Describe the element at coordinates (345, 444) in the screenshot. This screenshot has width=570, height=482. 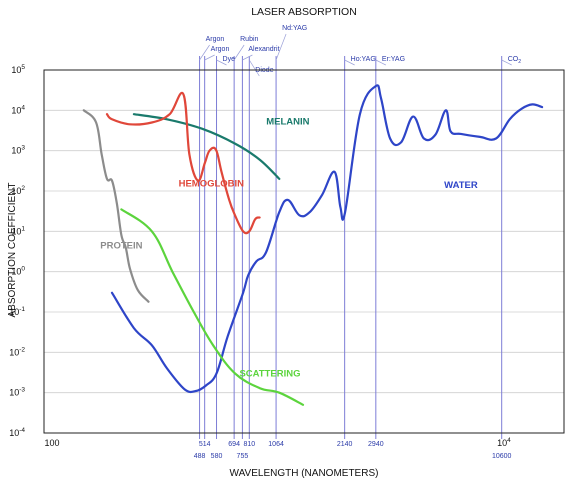
I see `laser-wavelength-label: 2140` at that location.